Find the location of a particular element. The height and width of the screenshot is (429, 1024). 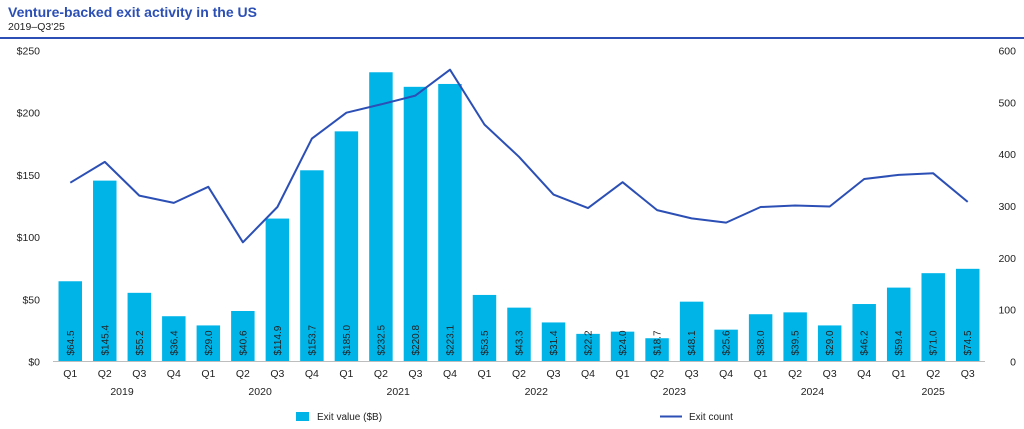

title-divider is located at coordinates (512, 38).